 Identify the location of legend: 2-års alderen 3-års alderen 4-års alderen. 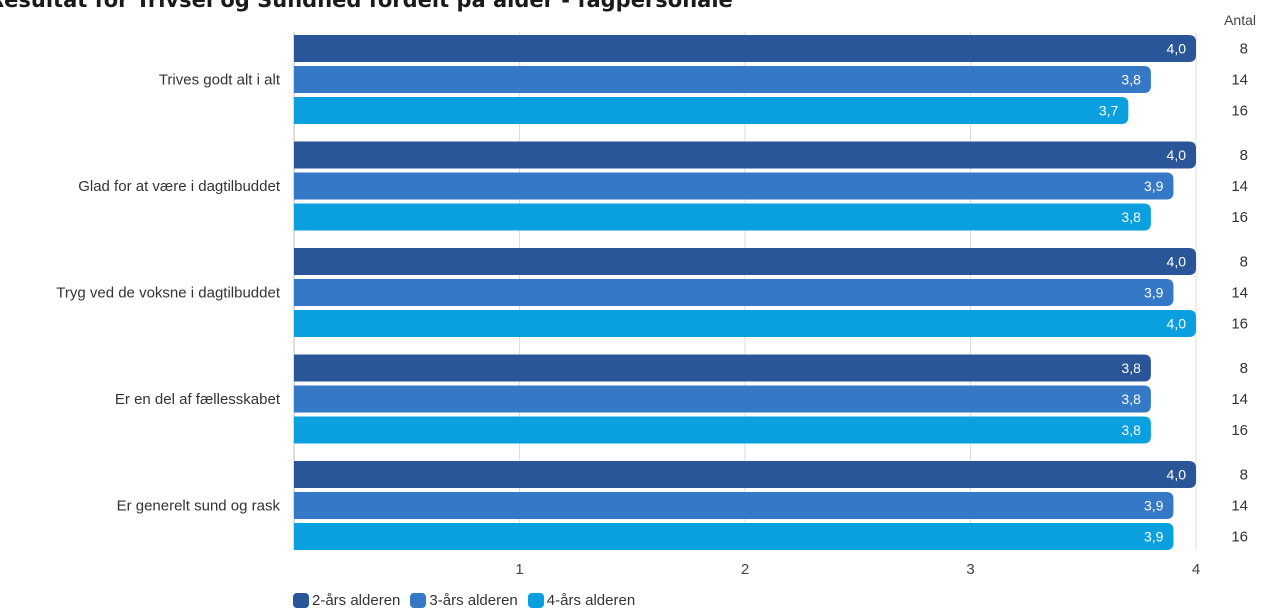
(464, 600).